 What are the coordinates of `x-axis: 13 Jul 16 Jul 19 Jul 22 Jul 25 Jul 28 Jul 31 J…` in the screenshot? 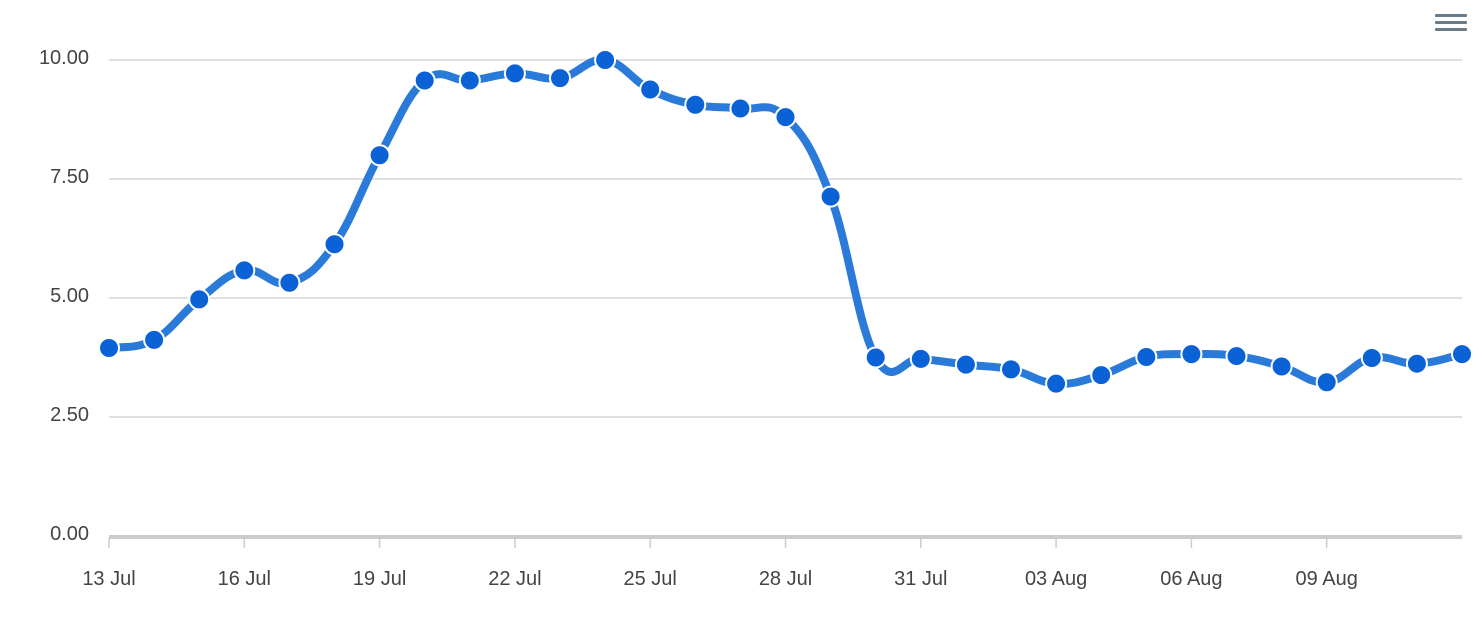 It's located at (772, 562).